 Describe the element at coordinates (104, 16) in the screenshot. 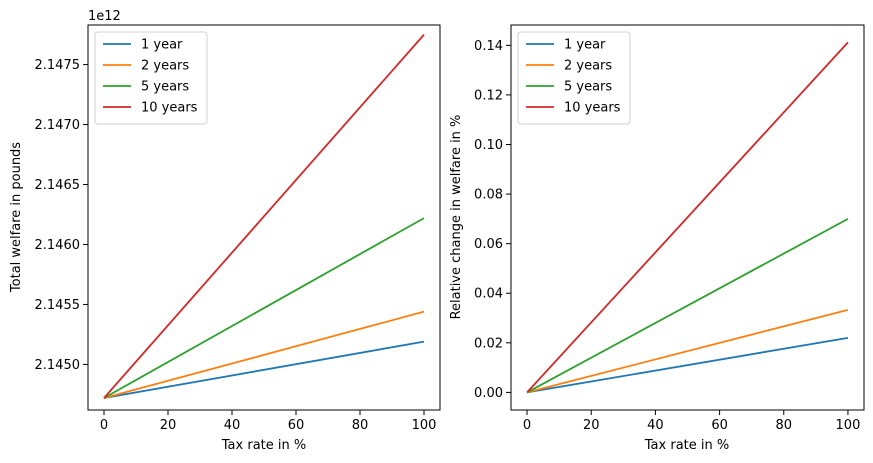

I see `offset-label: 1e12` at that location.